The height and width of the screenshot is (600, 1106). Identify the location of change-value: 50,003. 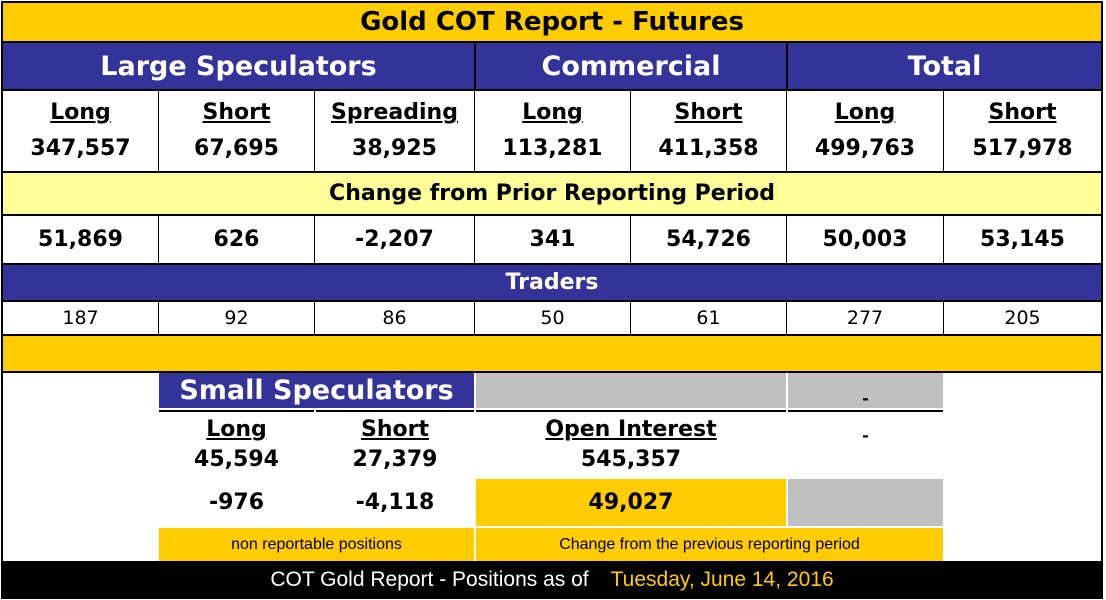
(865, 239).